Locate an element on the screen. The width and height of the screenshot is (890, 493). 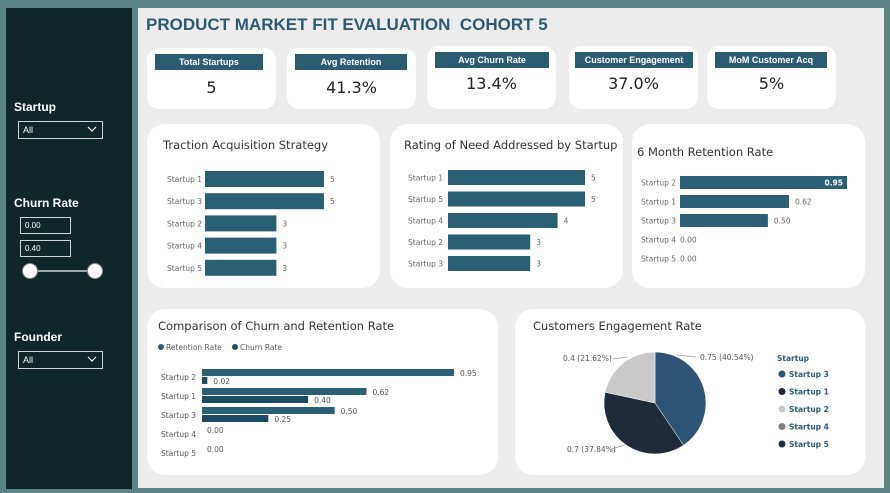
kpi-card-customer-engagement: Customer Engagement 37.0% is located at coordinates (633, 77).